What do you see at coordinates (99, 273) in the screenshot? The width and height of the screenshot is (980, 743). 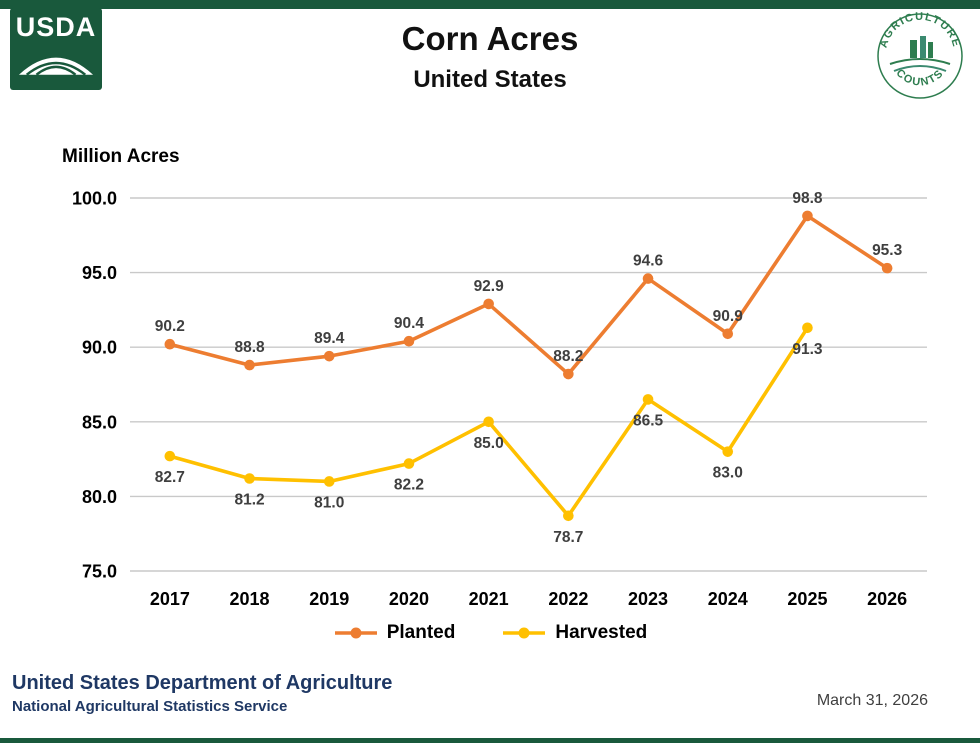 I see `y-axis-tick-label: 95.0` at bounding box center [99, 273].